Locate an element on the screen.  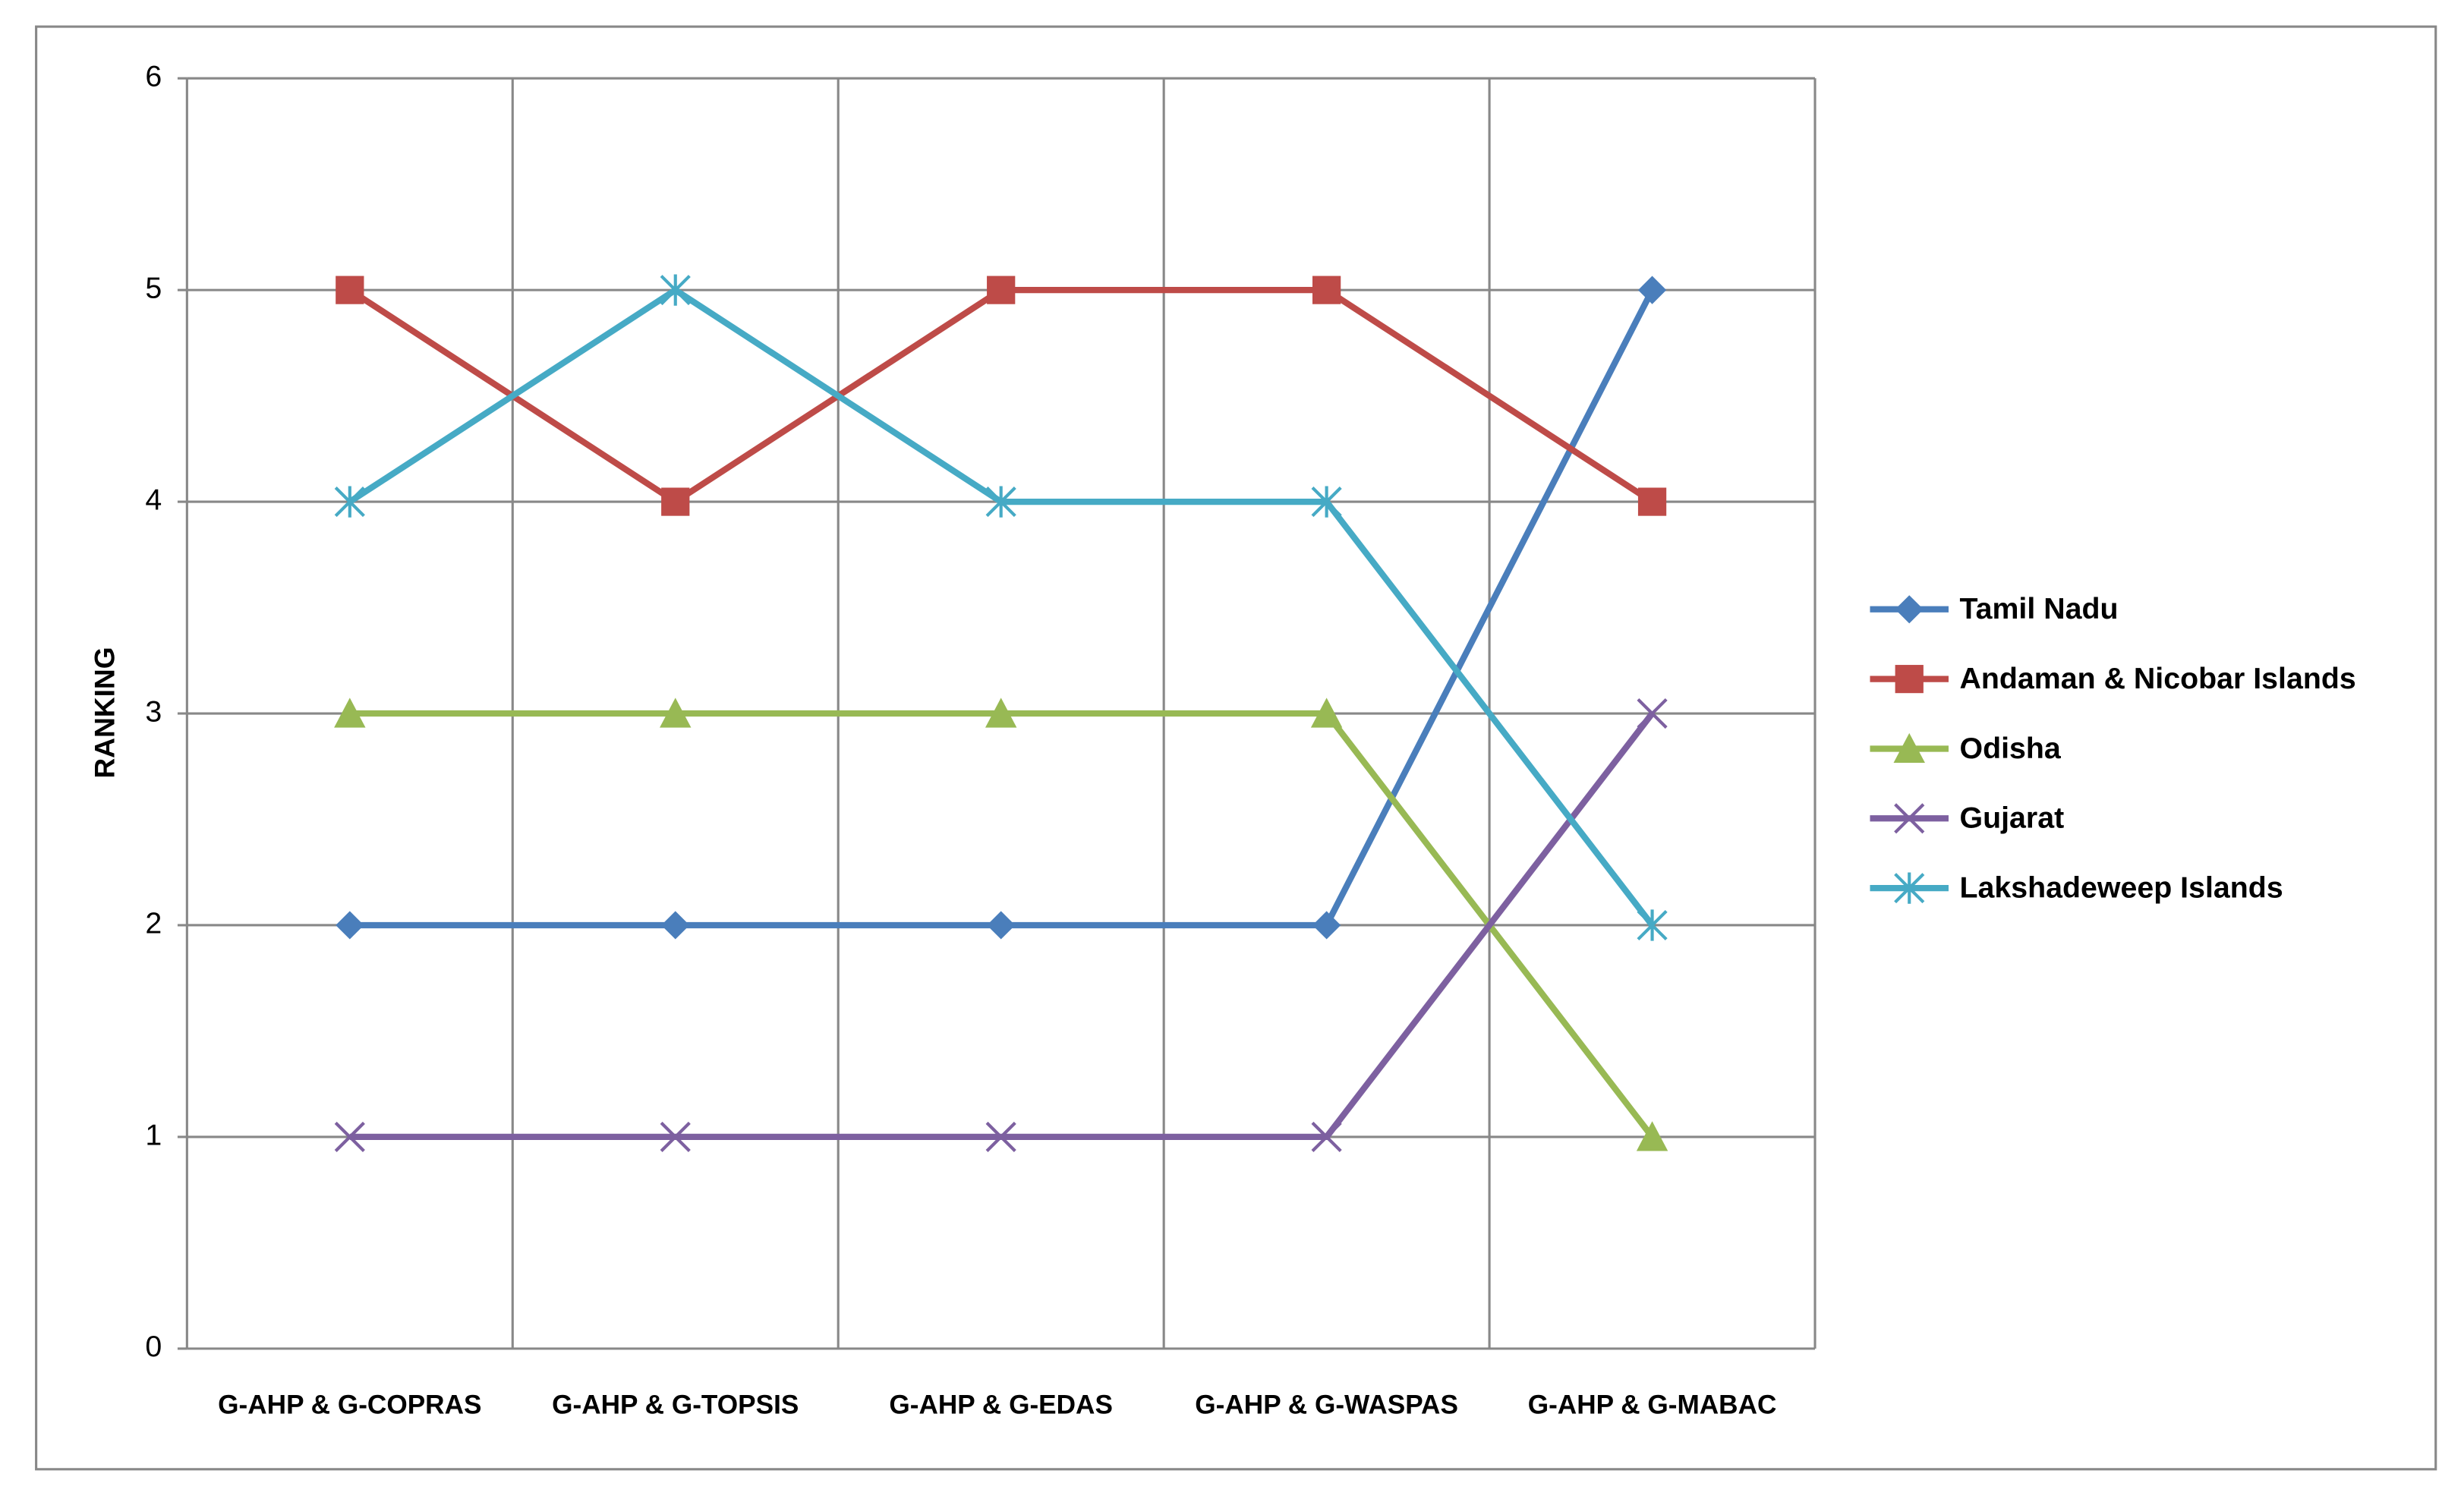
legend-label: Gujarat is located at coordinates (2012, 818).